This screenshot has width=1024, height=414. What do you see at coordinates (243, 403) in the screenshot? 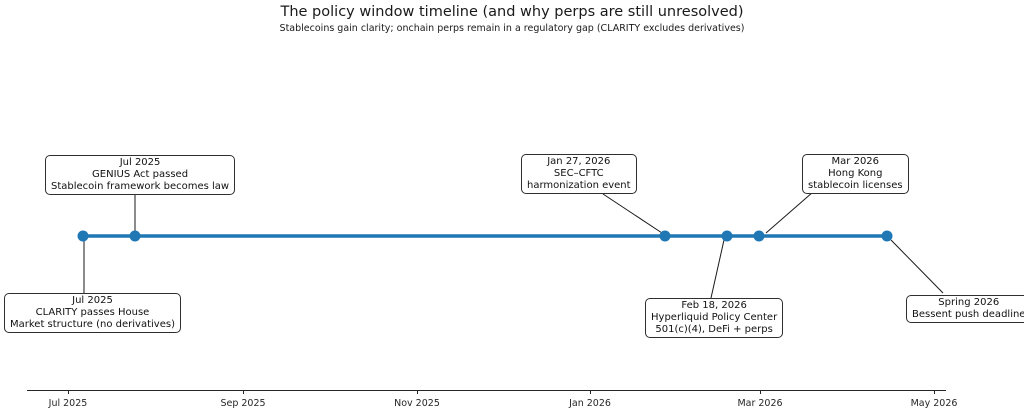
I see `x-axis-tick-label: Sep 2025` at bounding box center [243, 403].